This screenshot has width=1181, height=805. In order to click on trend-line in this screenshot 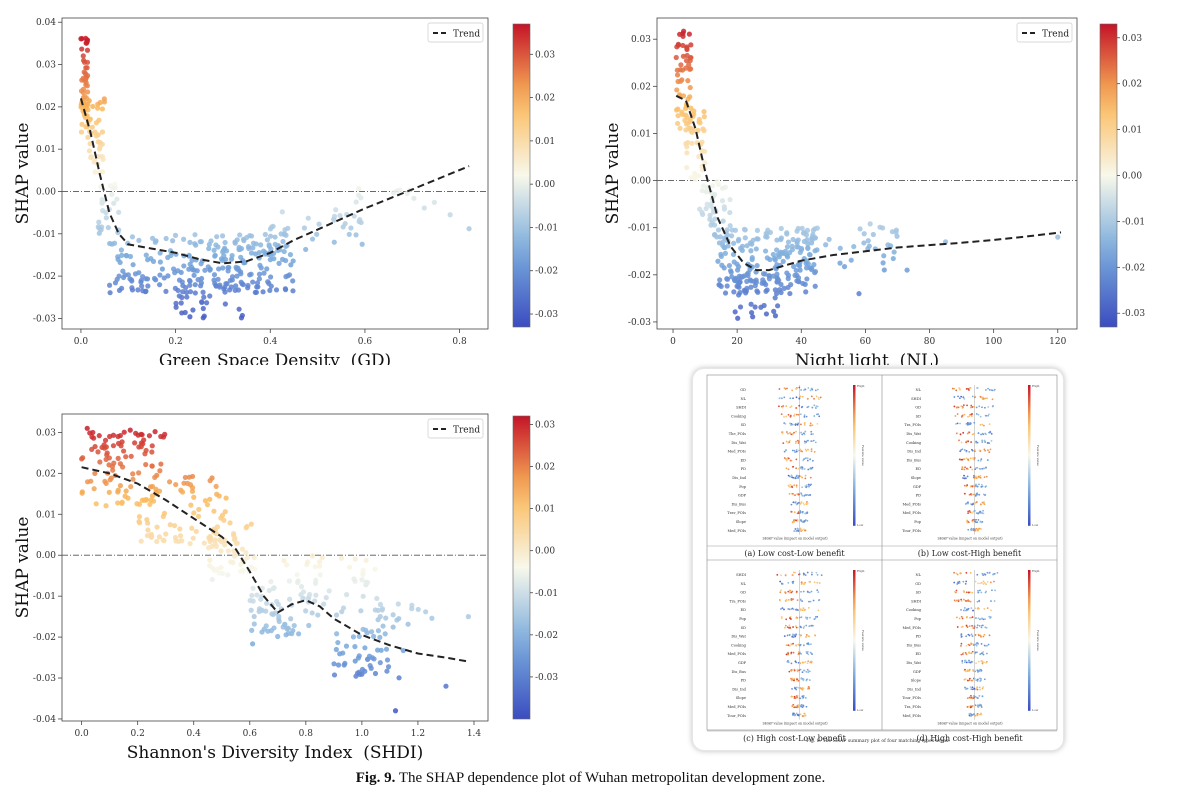, I will do `click(868, 183)`.